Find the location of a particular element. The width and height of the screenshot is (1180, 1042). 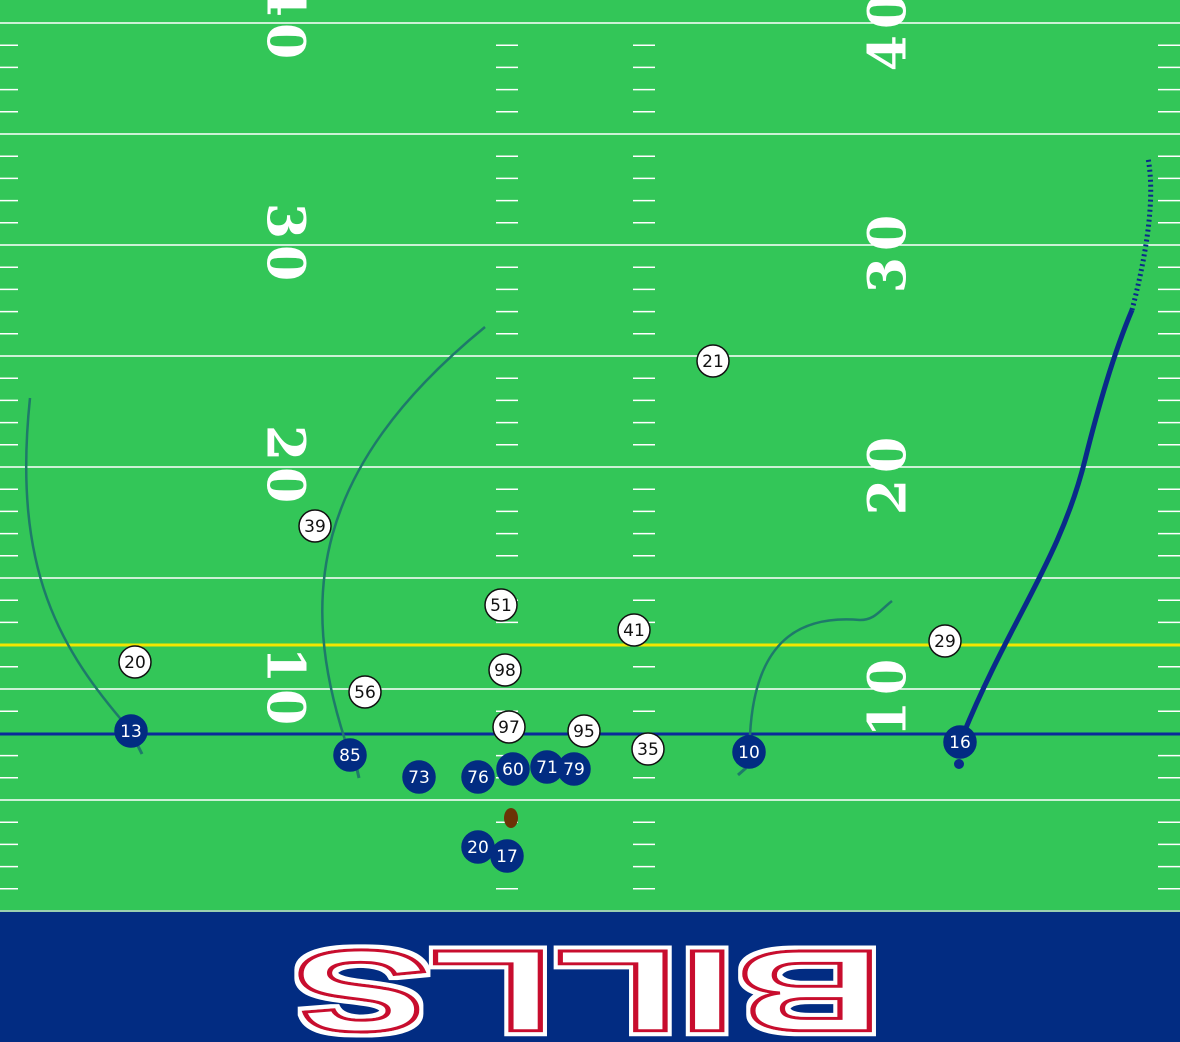

player-number: 85 is located at coordinates (350, 756).